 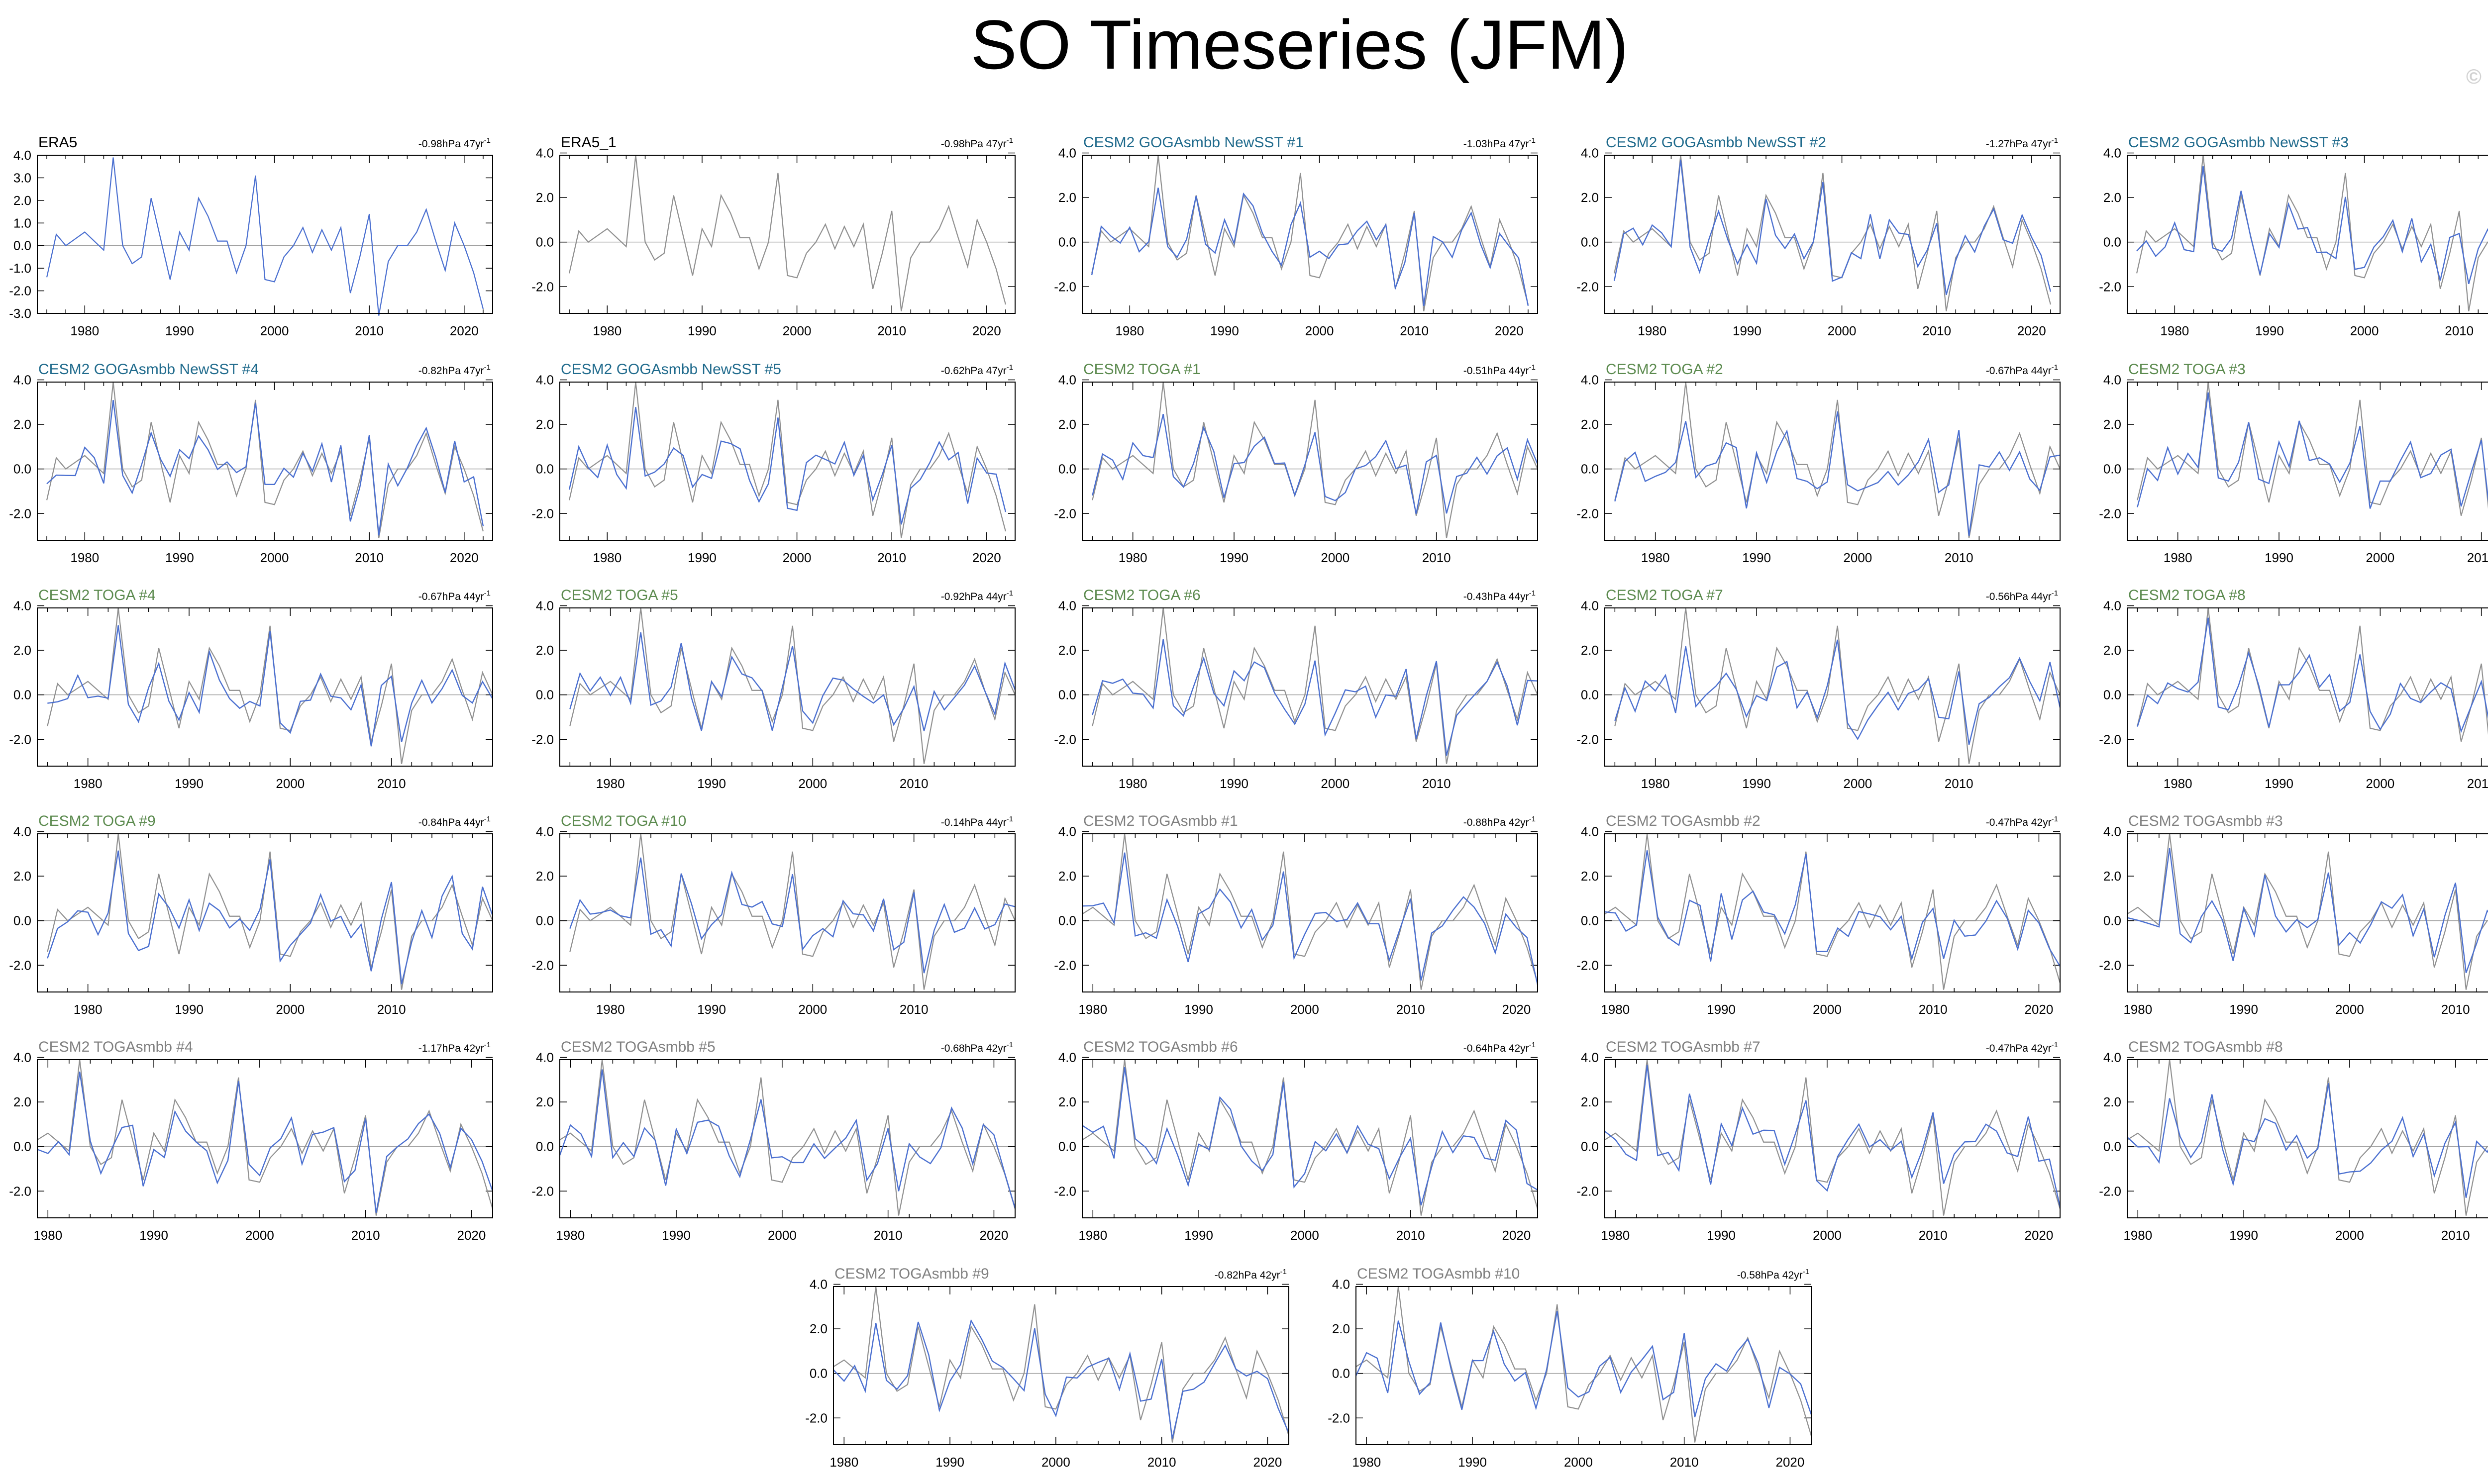 What do you see at coordinates (1500, 370) in the screenshot?
I see `panel-stat: -0.51hPa 44yr-1` at bounding box center [1500, 370].